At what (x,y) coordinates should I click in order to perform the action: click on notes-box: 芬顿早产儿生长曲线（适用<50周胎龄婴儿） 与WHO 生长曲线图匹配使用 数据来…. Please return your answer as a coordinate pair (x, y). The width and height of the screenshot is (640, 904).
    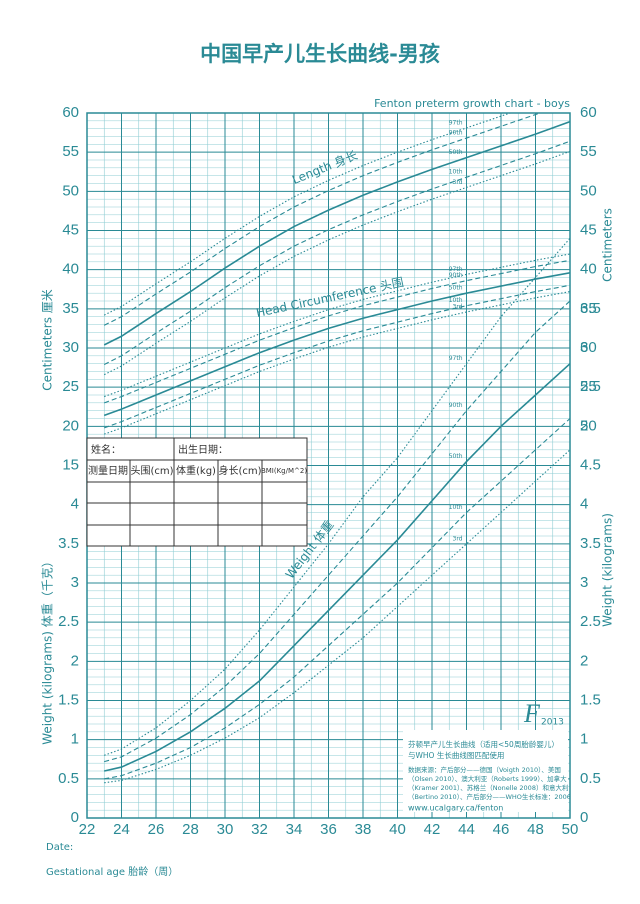
    Looking at the image, I should click on (487, 771).